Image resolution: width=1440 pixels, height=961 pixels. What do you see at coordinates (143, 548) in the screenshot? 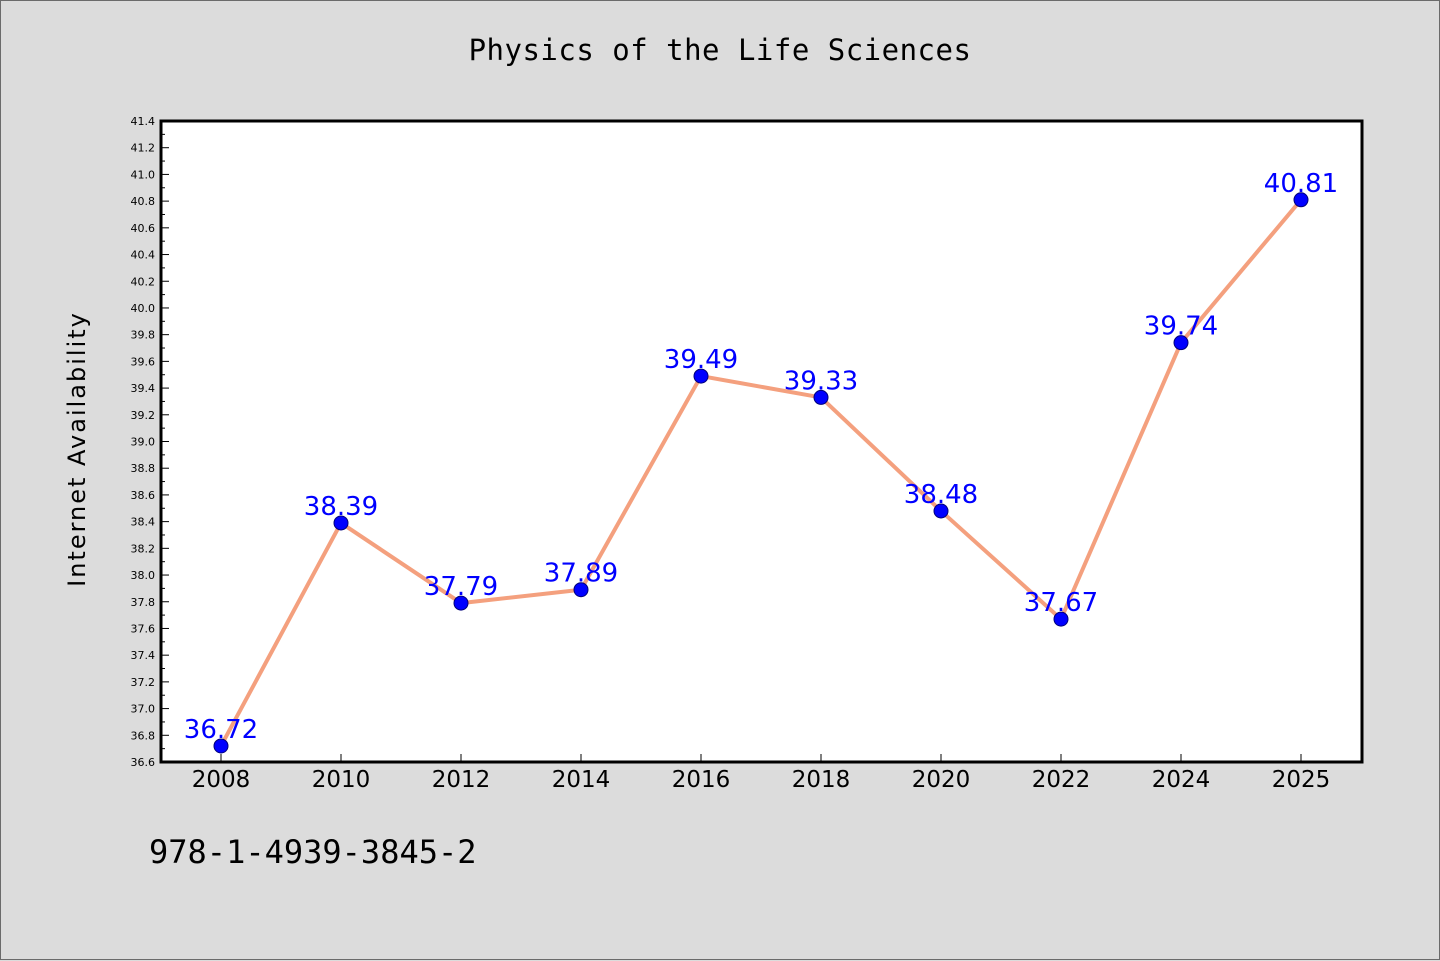
I see `y-tick-label: 38.2` at bounding box center [143, 548].